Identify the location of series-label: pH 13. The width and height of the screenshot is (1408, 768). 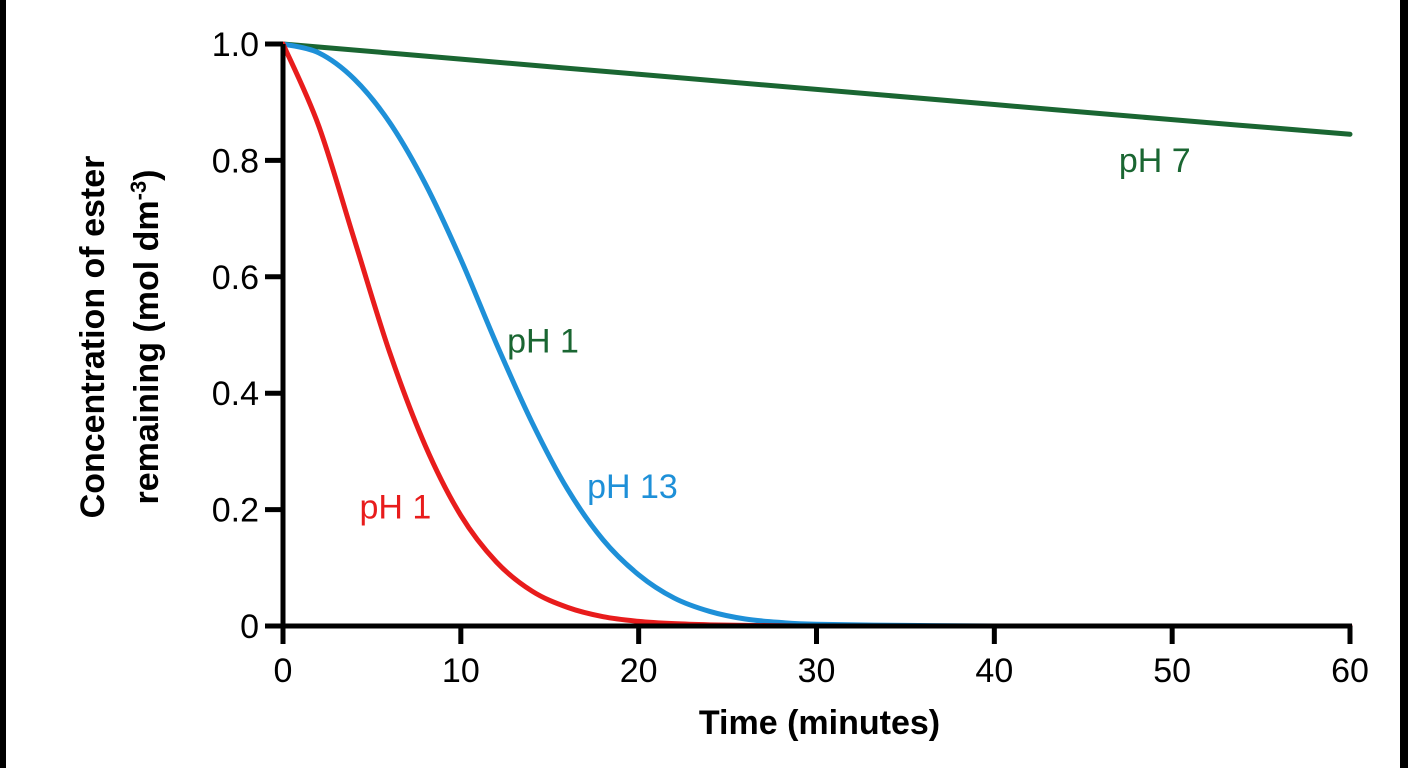
(632, 487).